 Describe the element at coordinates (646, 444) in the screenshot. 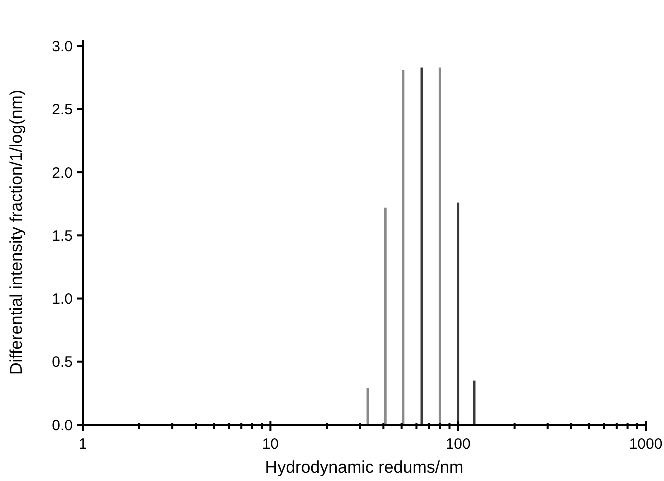

I see `x-tick-label: 1000` at that location.